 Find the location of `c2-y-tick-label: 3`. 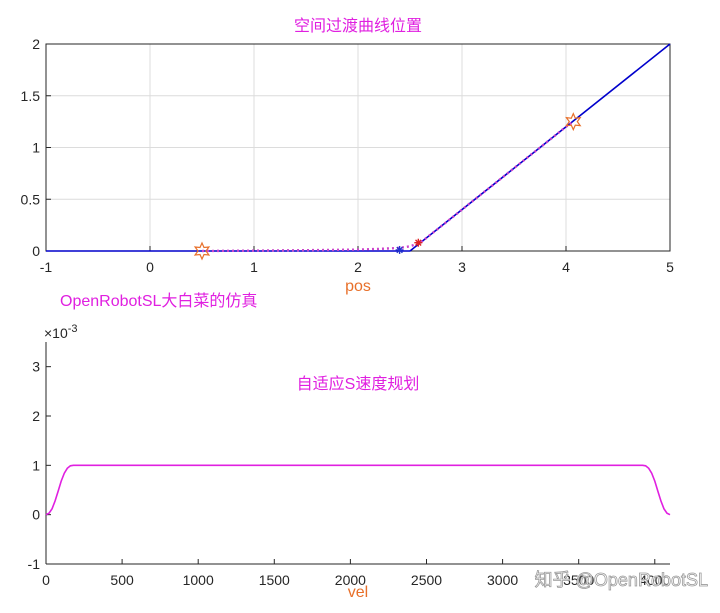

c2-y-tick-label: 3 is located at coordinates (36, 367).